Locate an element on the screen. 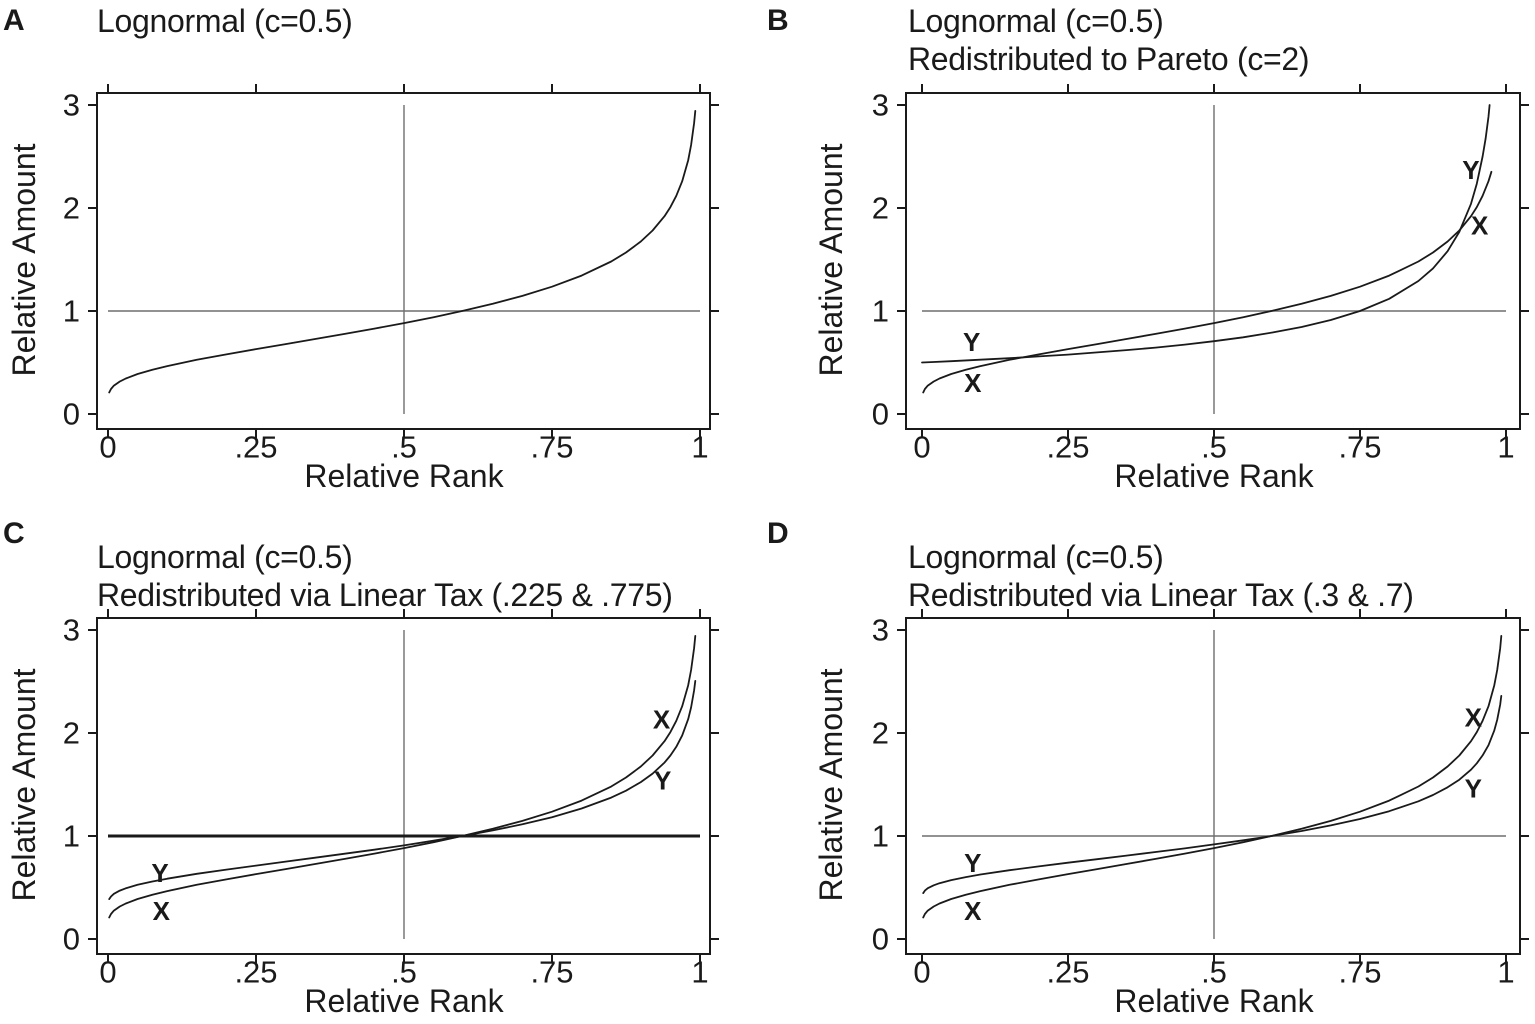 Image resolution: width=1535 pixels, height=1024 pixels. panel-letter-B: B is located at coordinates (778, 20).